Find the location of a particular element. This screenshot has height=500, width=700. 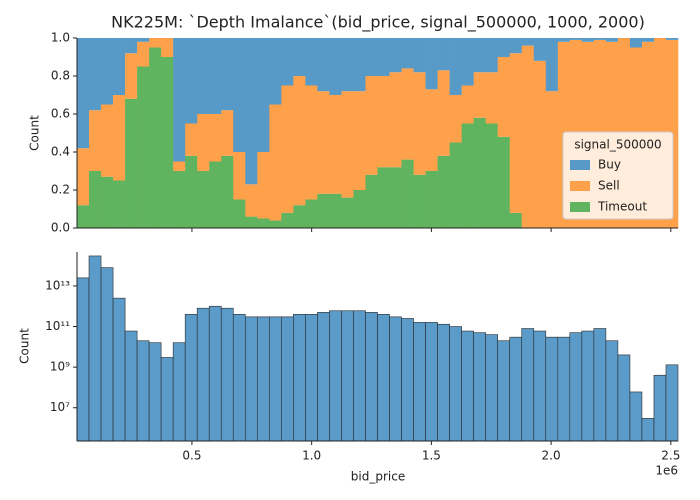

y-tick-label: 10¹¹ is located at coordinates (57, 326).